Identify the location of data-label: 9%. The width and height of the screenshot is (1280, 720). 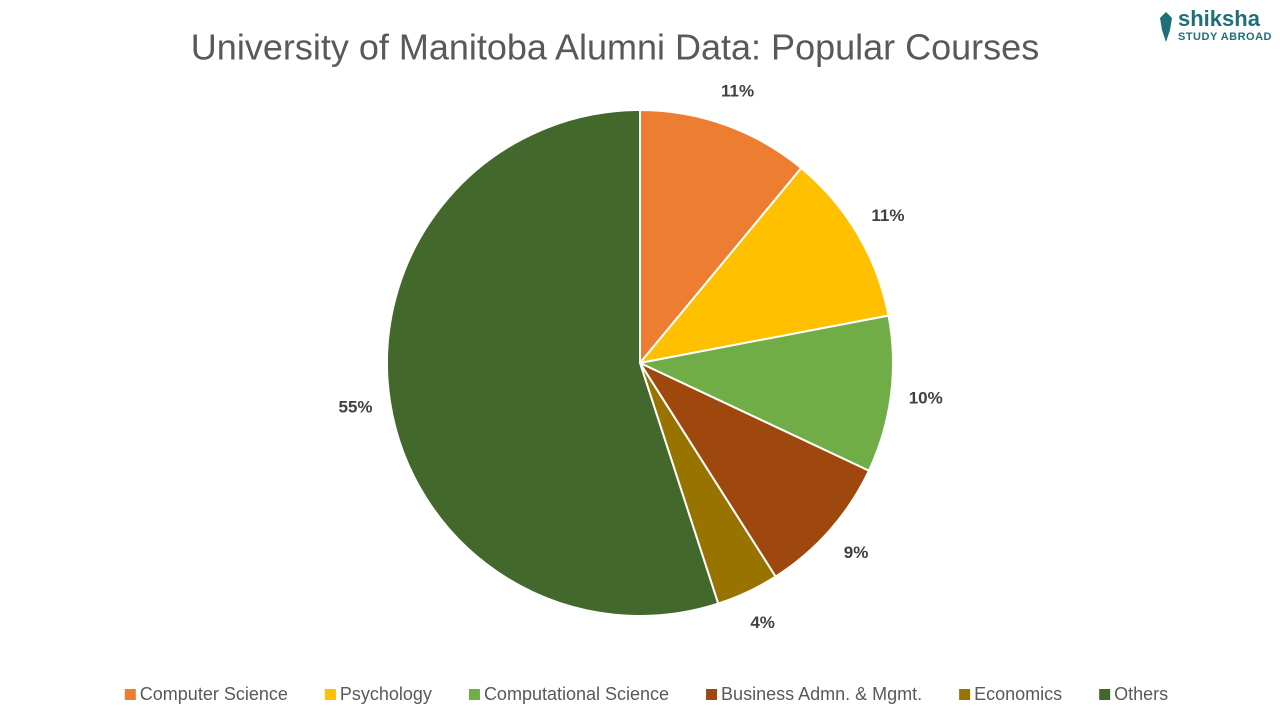
(856, 552).